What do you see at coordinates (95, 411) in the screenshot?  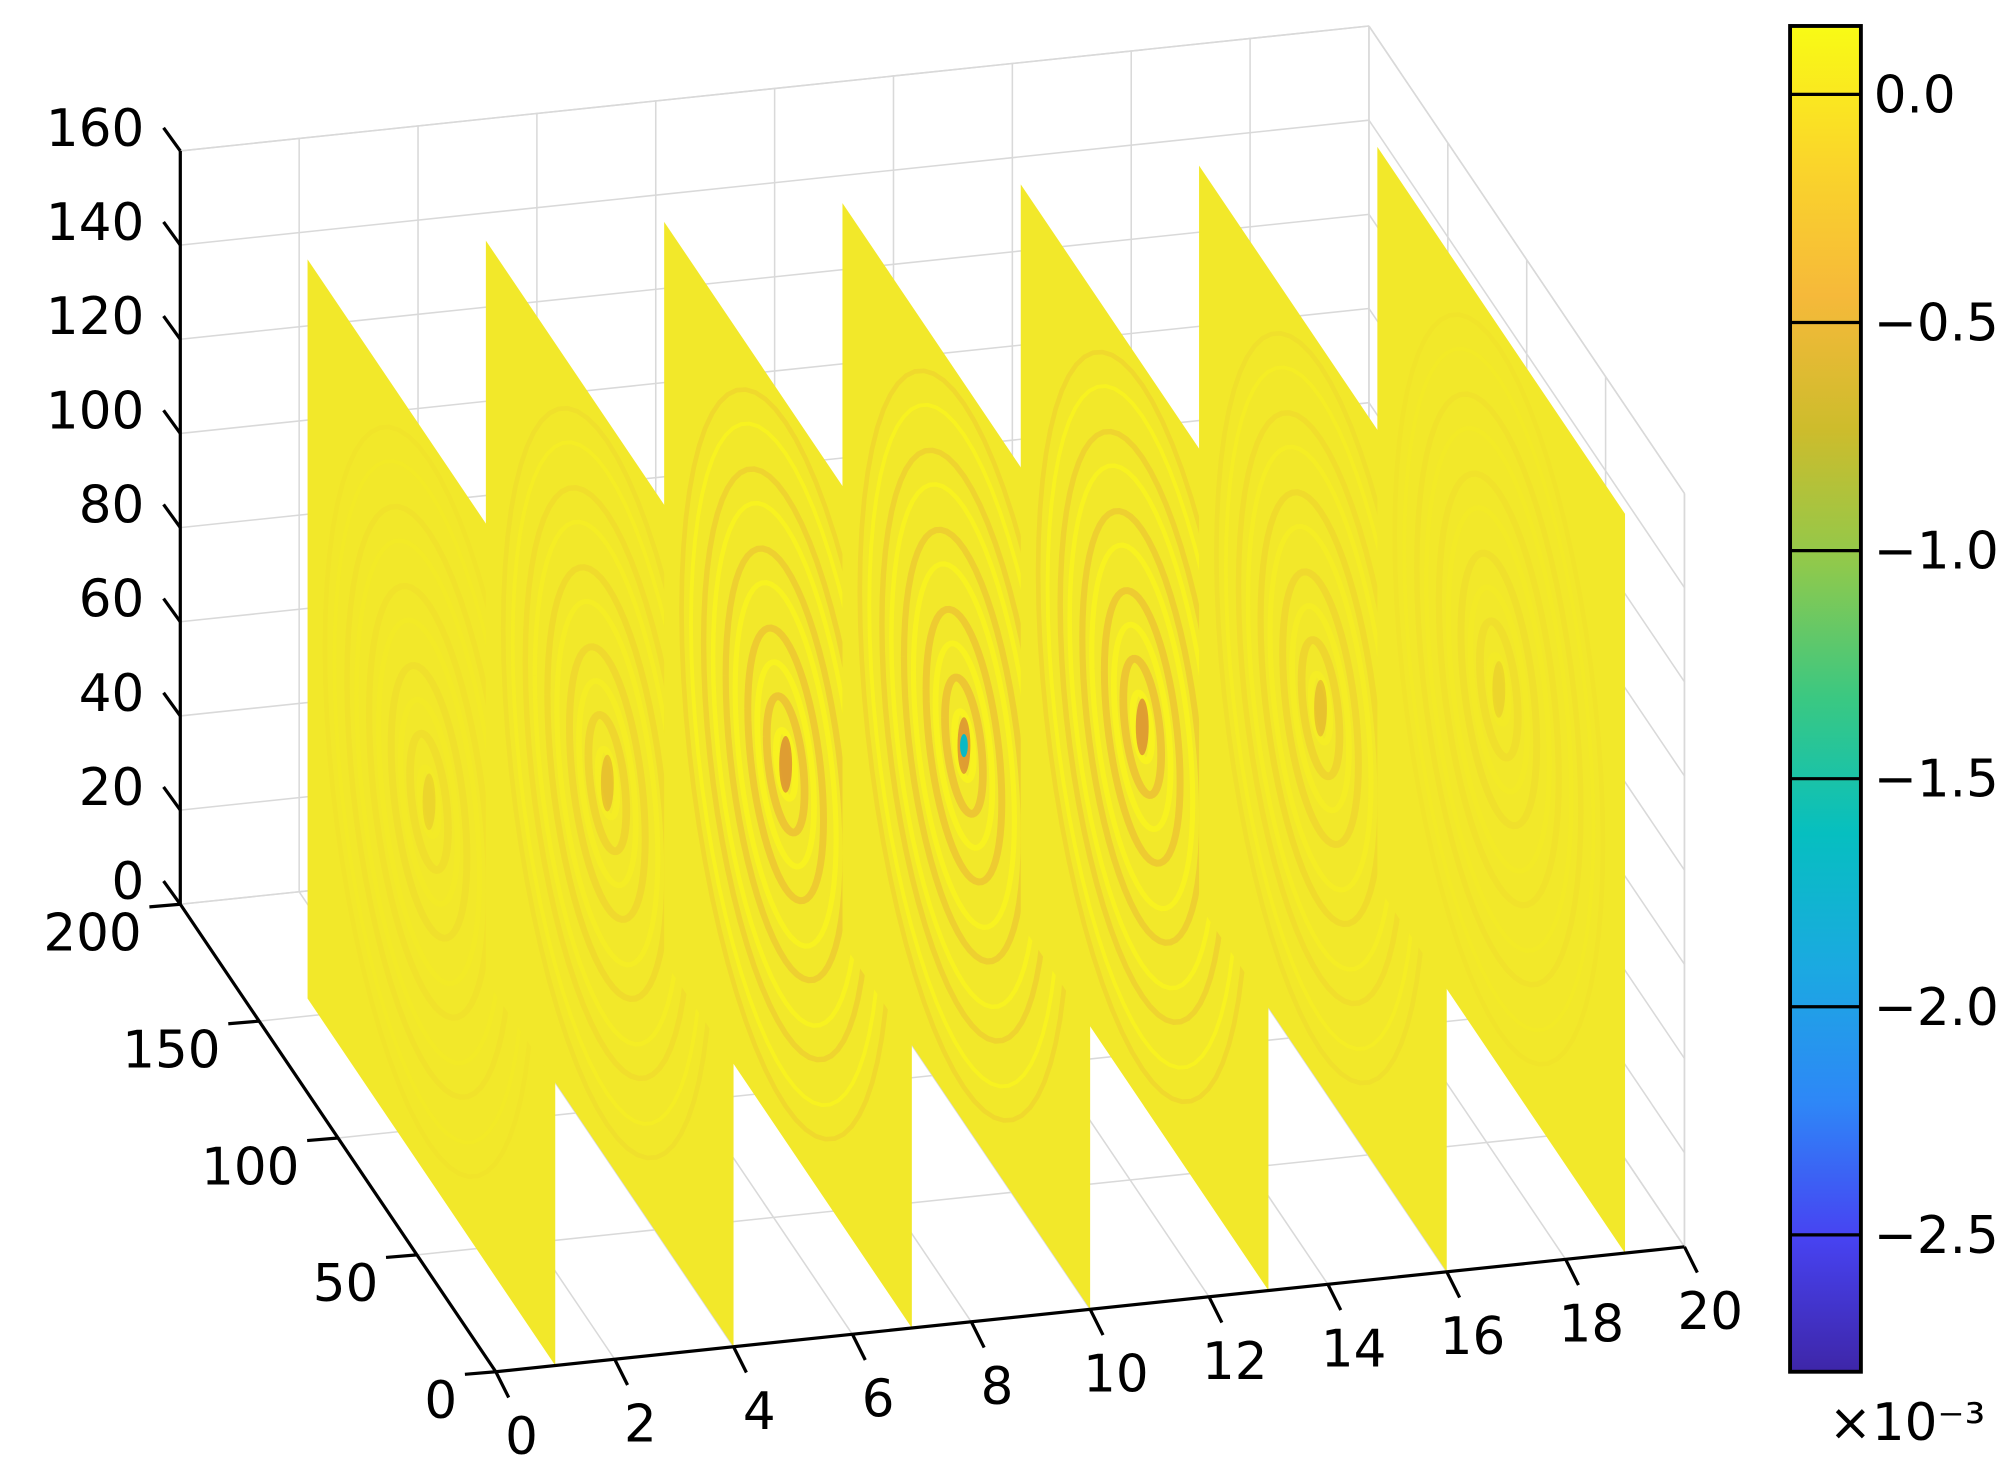 I see `z-tick-label: 100` at bounding box center [95, 411].